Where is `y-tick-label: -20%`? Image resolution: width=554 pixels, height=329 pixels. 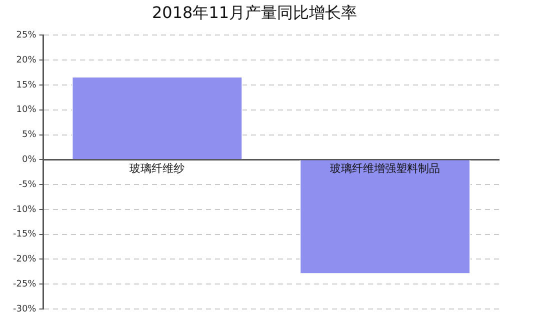 y-tick-label: -20% is located at coordinates (24, 259).